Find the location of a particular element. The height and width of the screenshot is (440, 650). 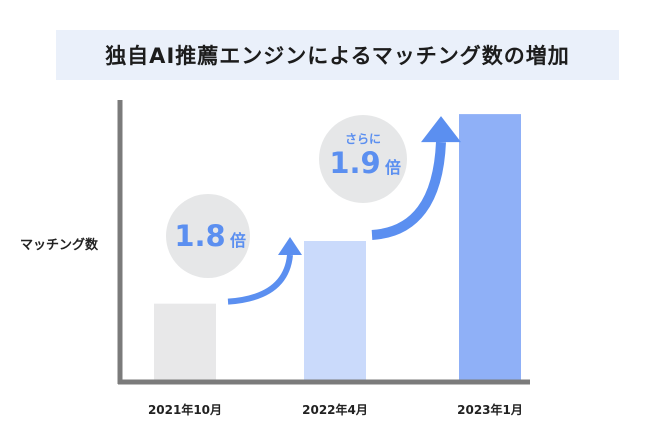

y-axis-label: マッチング数 is located at coordinates (59, 245).